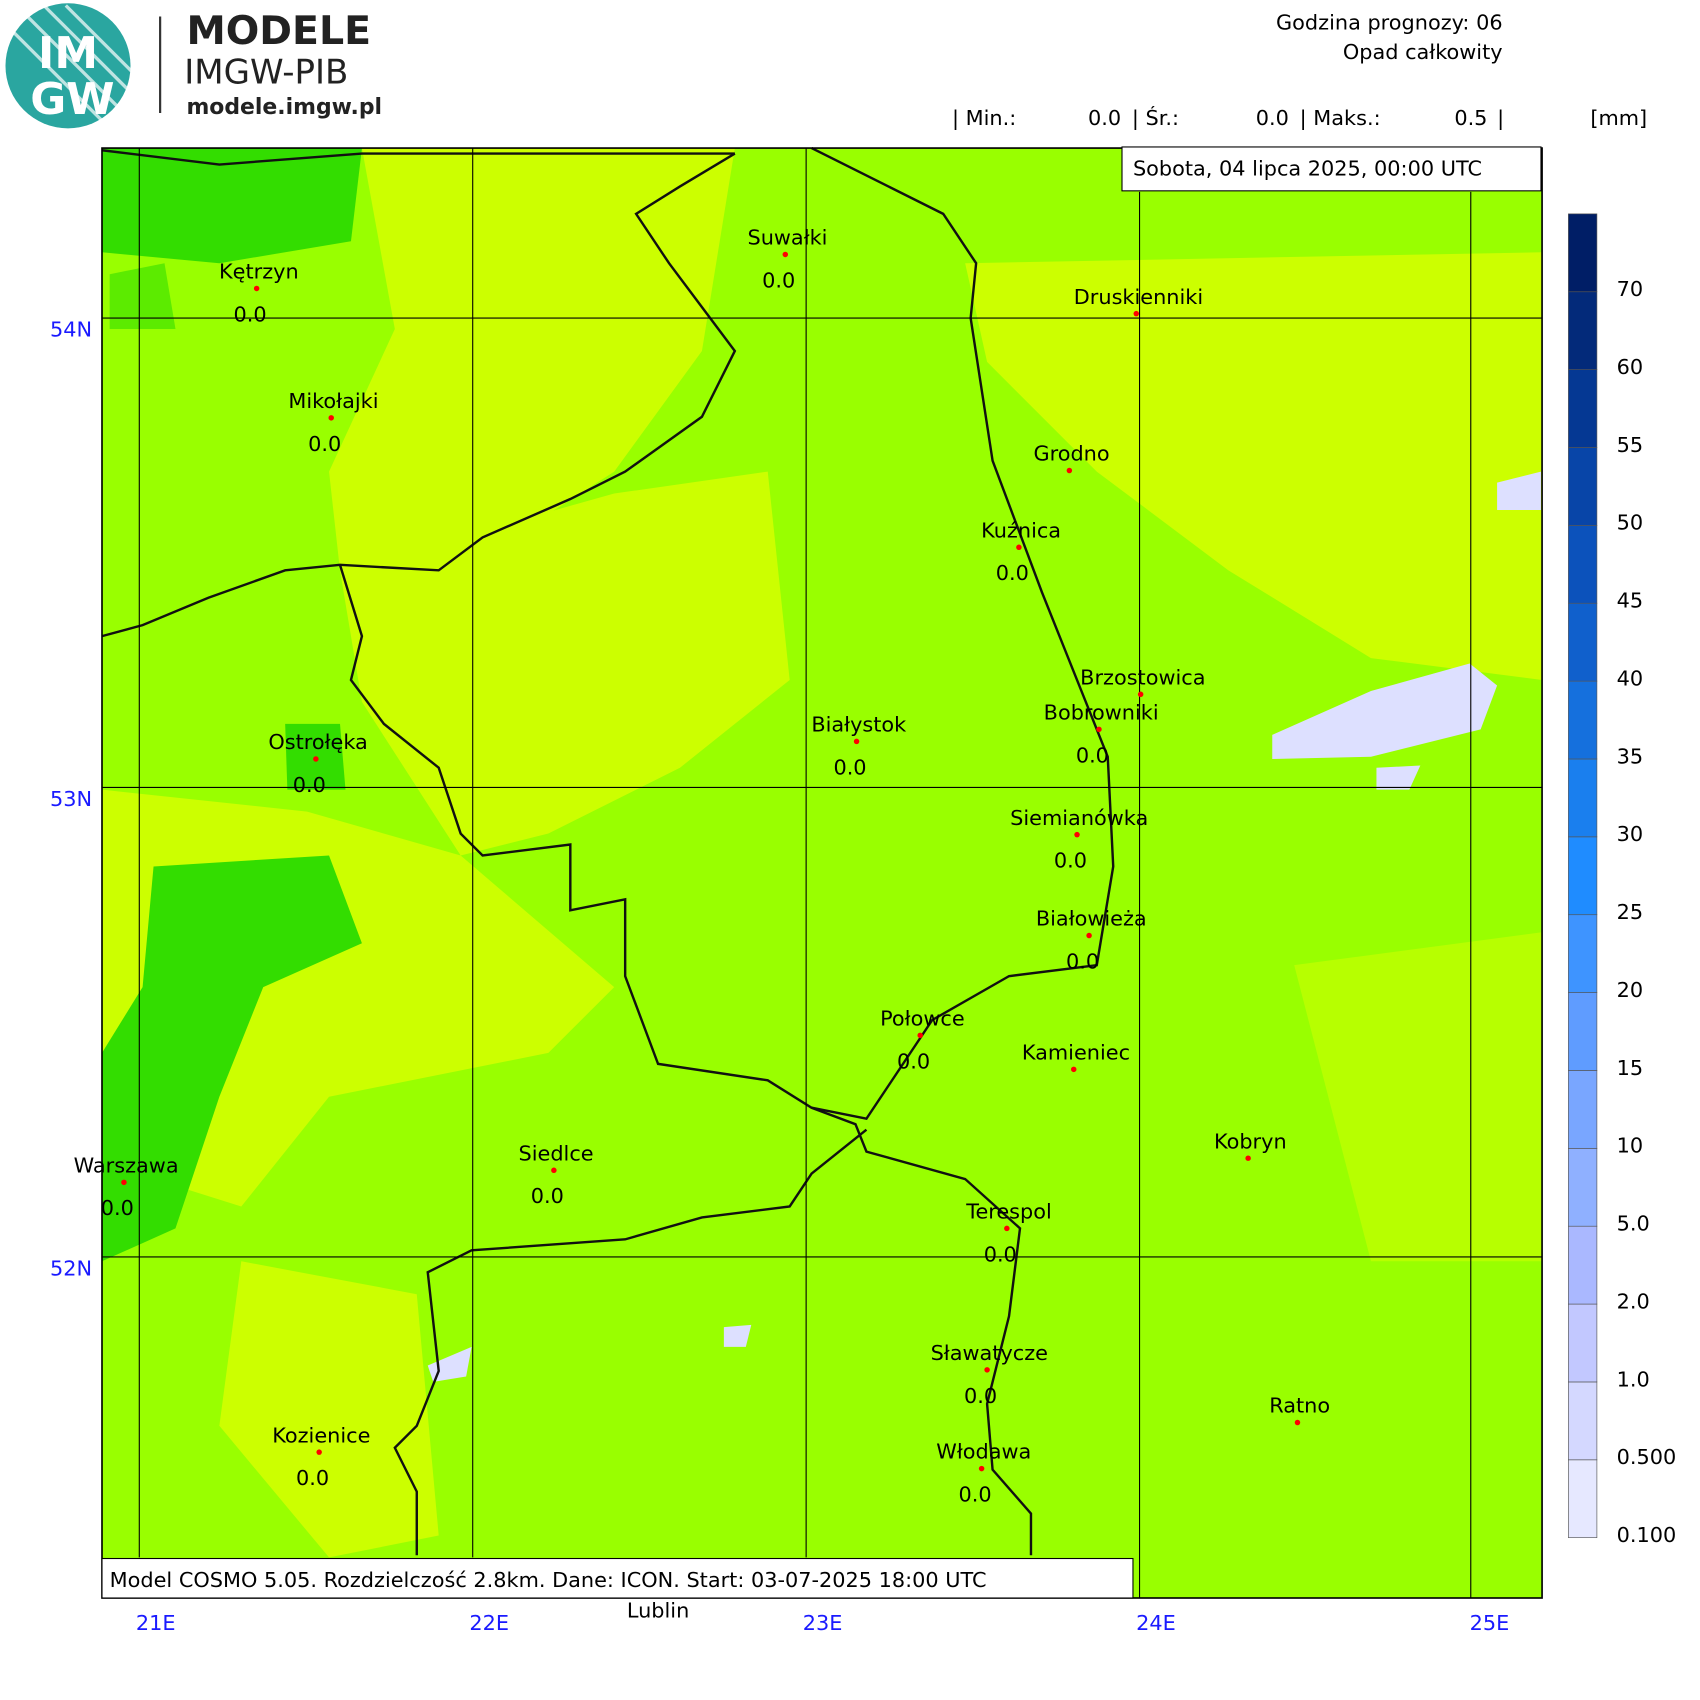 The height and width of the screenshot is (1700, 1700). Describe the element at coordinates (1071, 454) in the screenshot. I see `city-name: Grodno` at that location.